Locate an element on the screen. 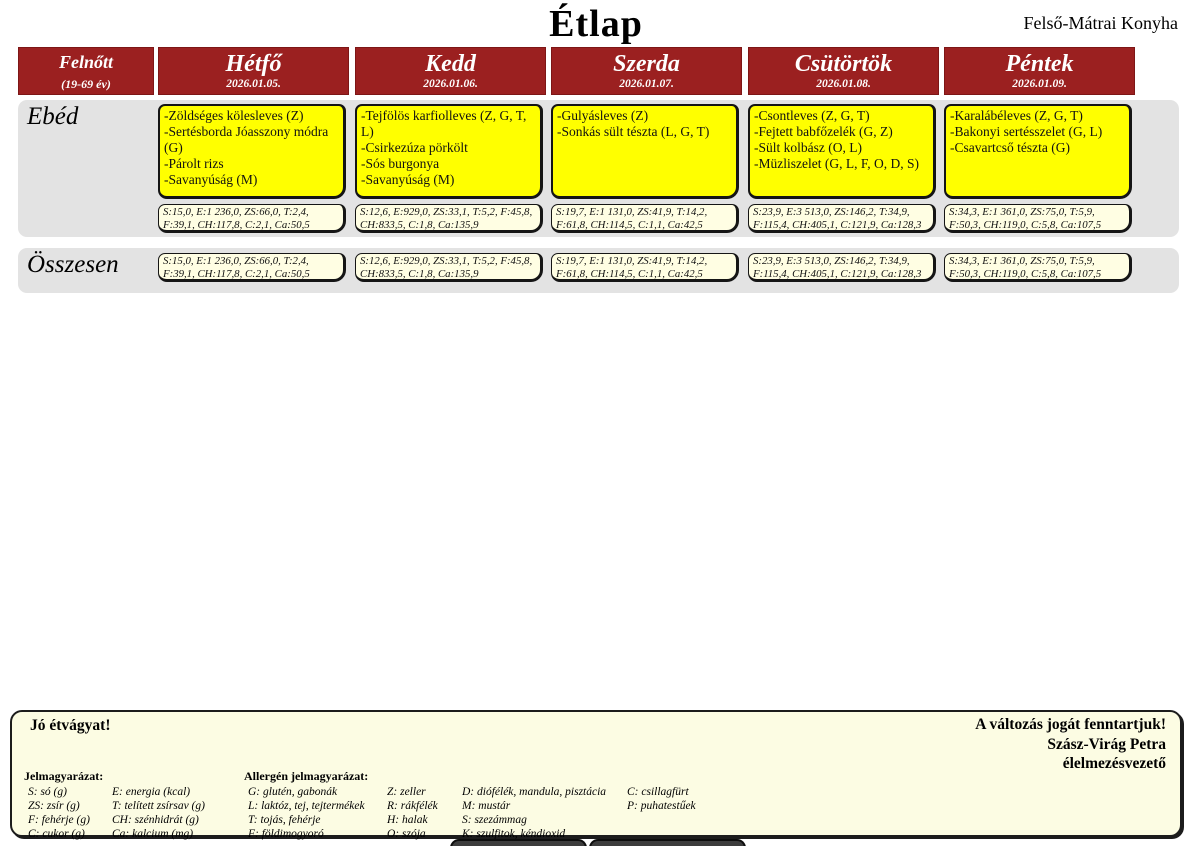 Image resolution: width=1192 pixels, height=846 pixels. day-date: 2026.01.06. is located at coordinates (450, 84).